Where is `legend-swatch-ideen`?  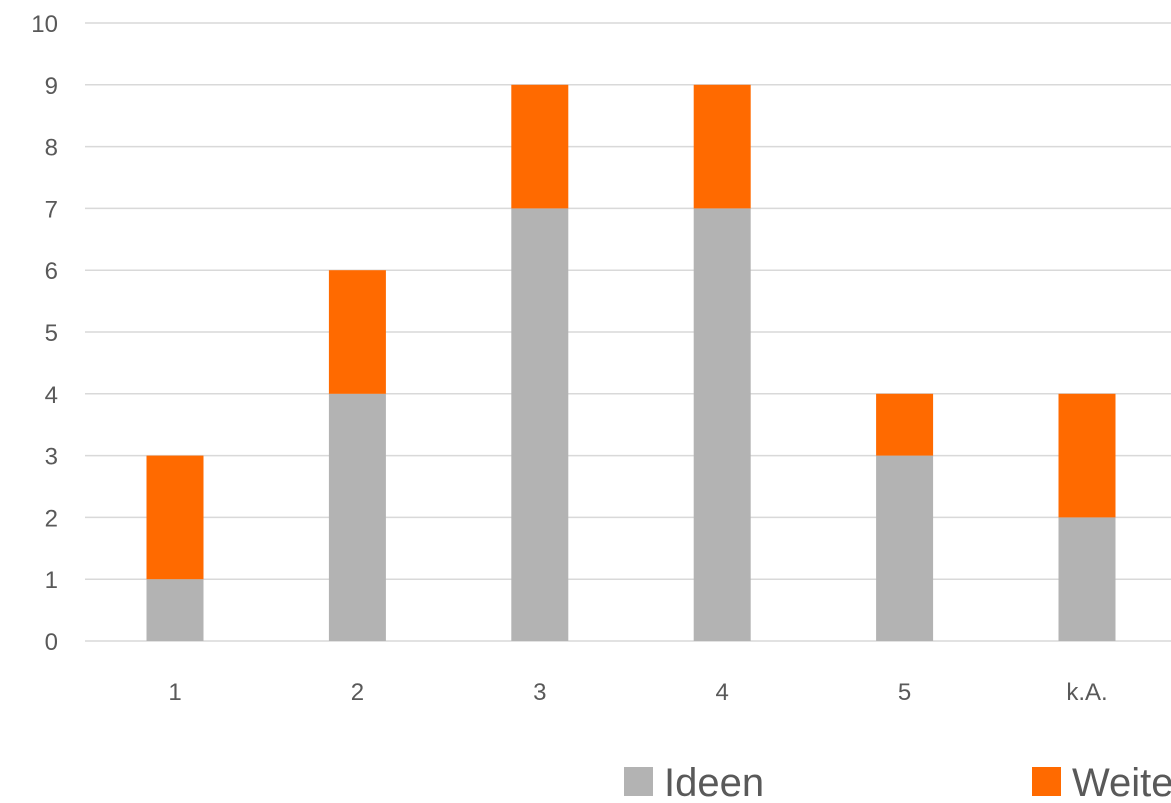
legend-swatch-ideen is located at coordinates (638, 781).